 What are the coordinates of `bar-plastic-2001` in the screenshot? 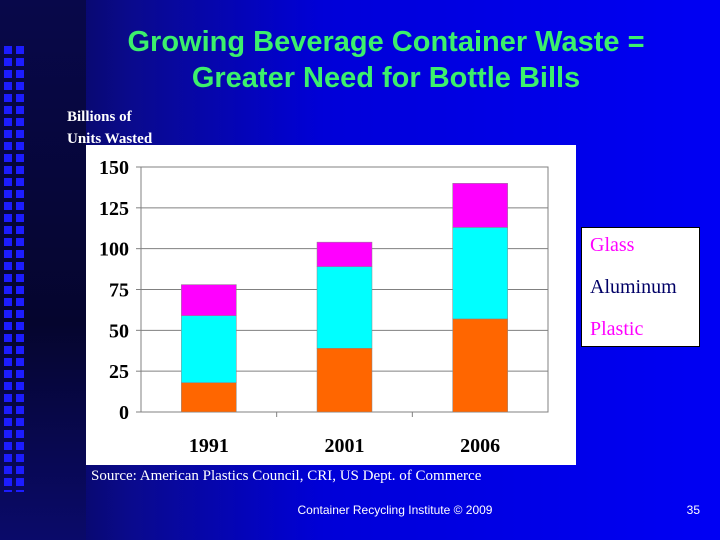 It's located at (344, 380).